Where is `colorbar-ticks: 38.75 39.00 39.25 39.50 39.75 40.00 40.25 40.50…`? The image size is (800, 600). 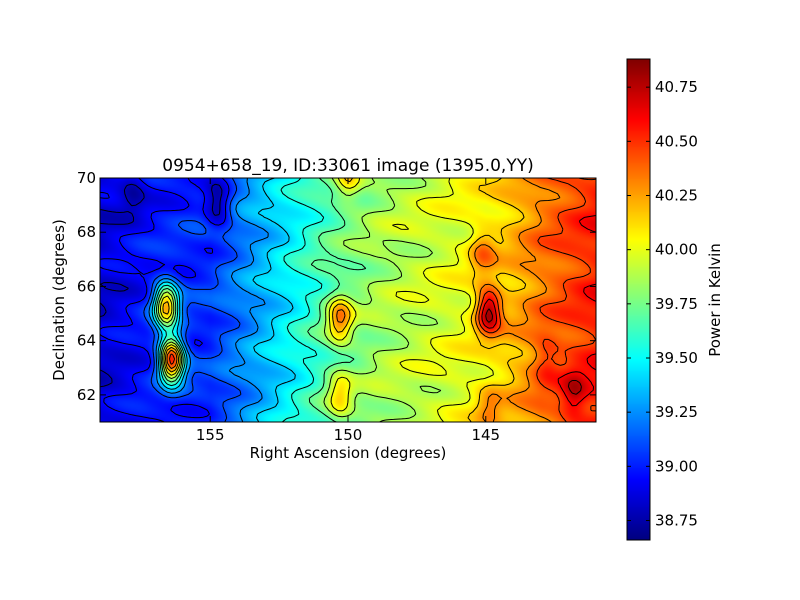 colorbar-ticks: 38.75 39.00 39.25 39.50 39.75 40.00 40.25 40.50… is located at coordinates (662, 304).